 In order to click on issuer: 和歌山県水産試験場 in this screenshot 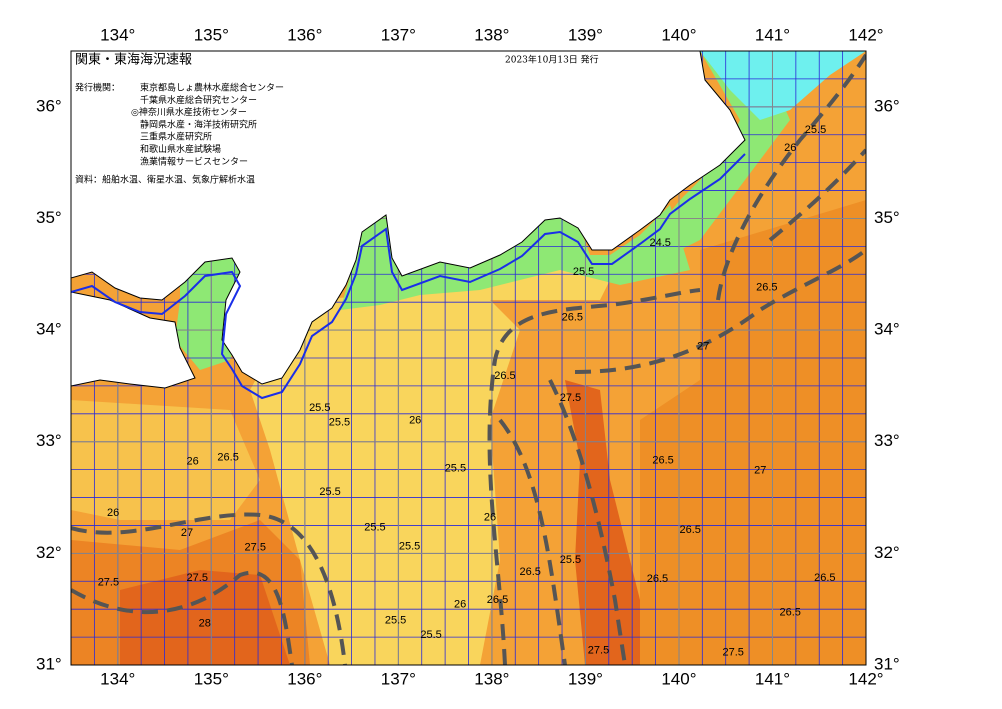, I will do `click(180, 149)`.